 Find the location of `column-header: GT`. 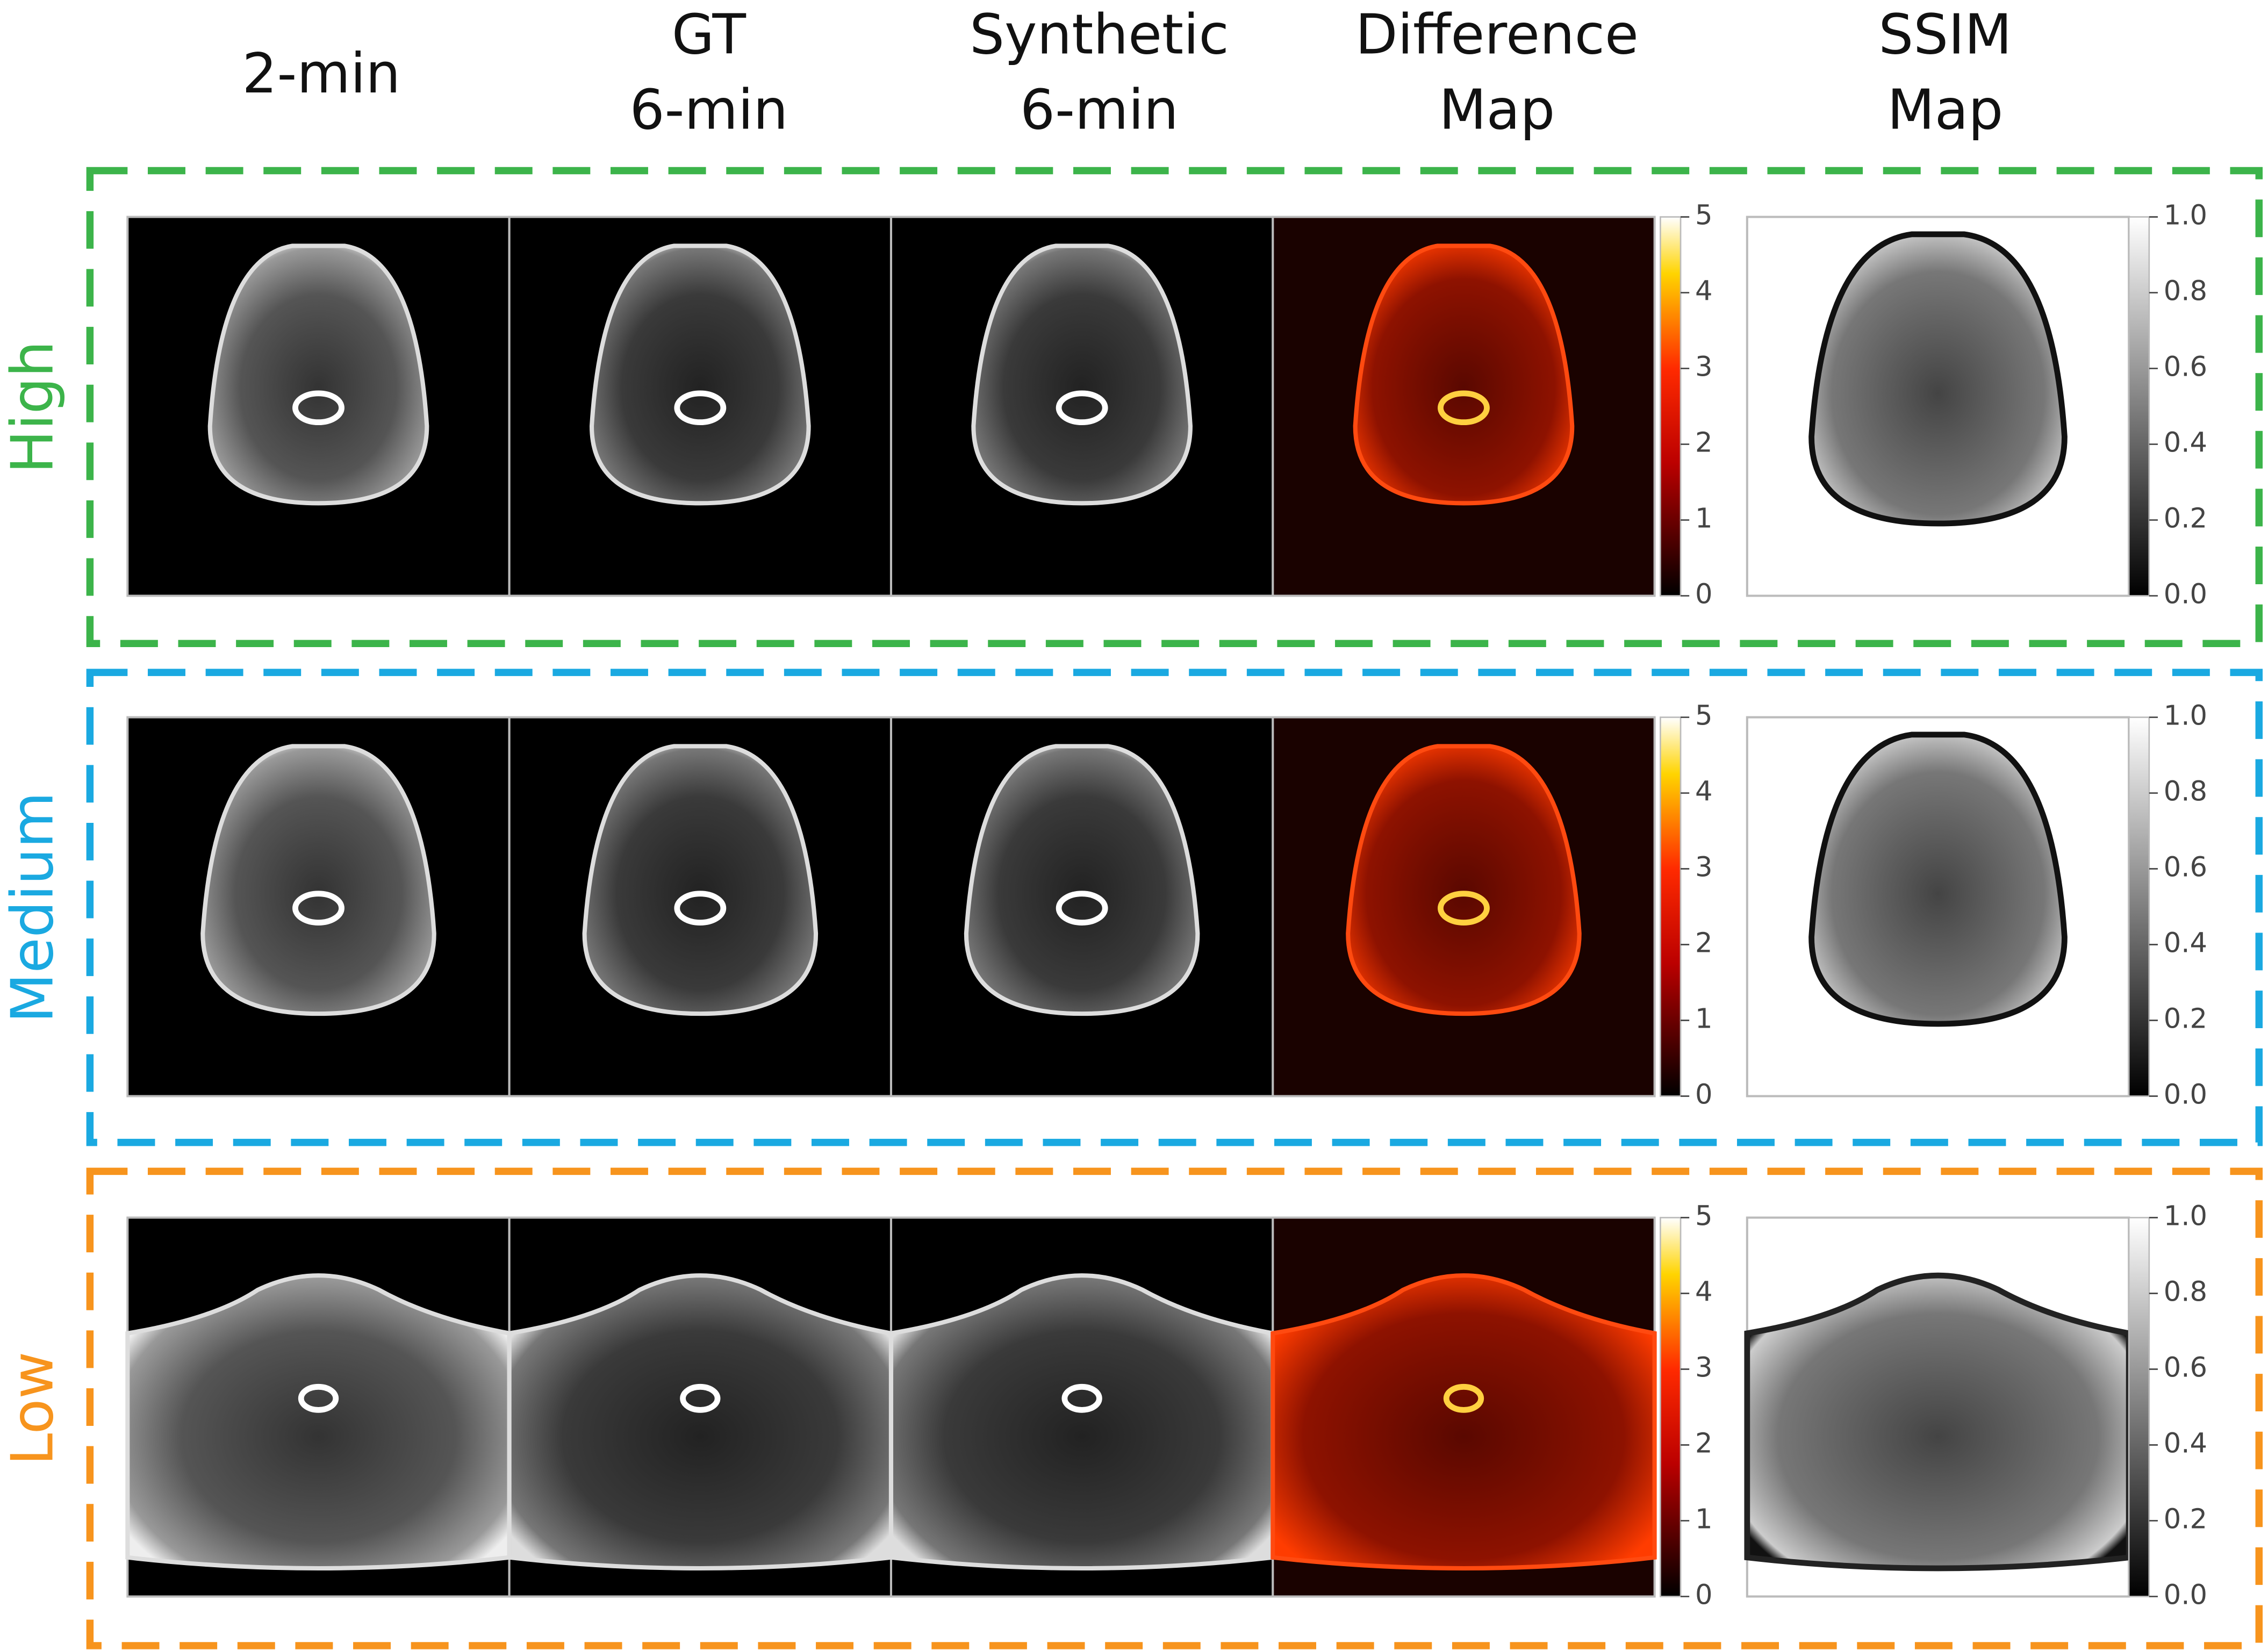

column-header: GT is located at coordinates (709, 35).